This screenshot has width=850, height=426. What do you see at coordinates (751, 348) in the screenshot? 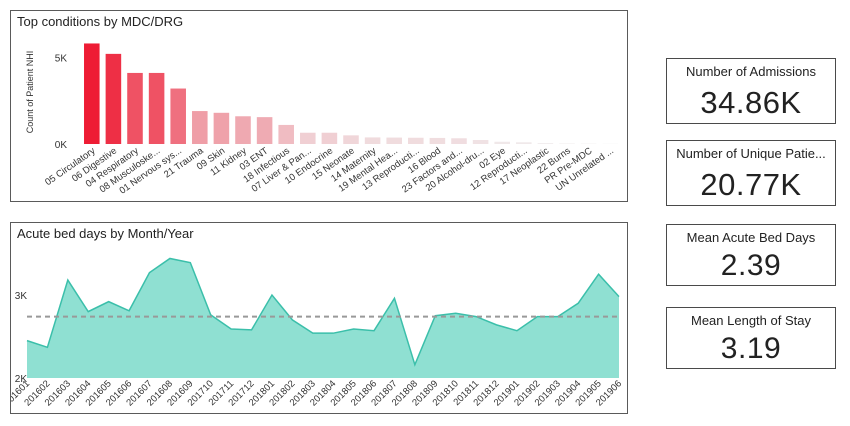
I see `kpi-value: 3.19` at bounding box center [751, 348].